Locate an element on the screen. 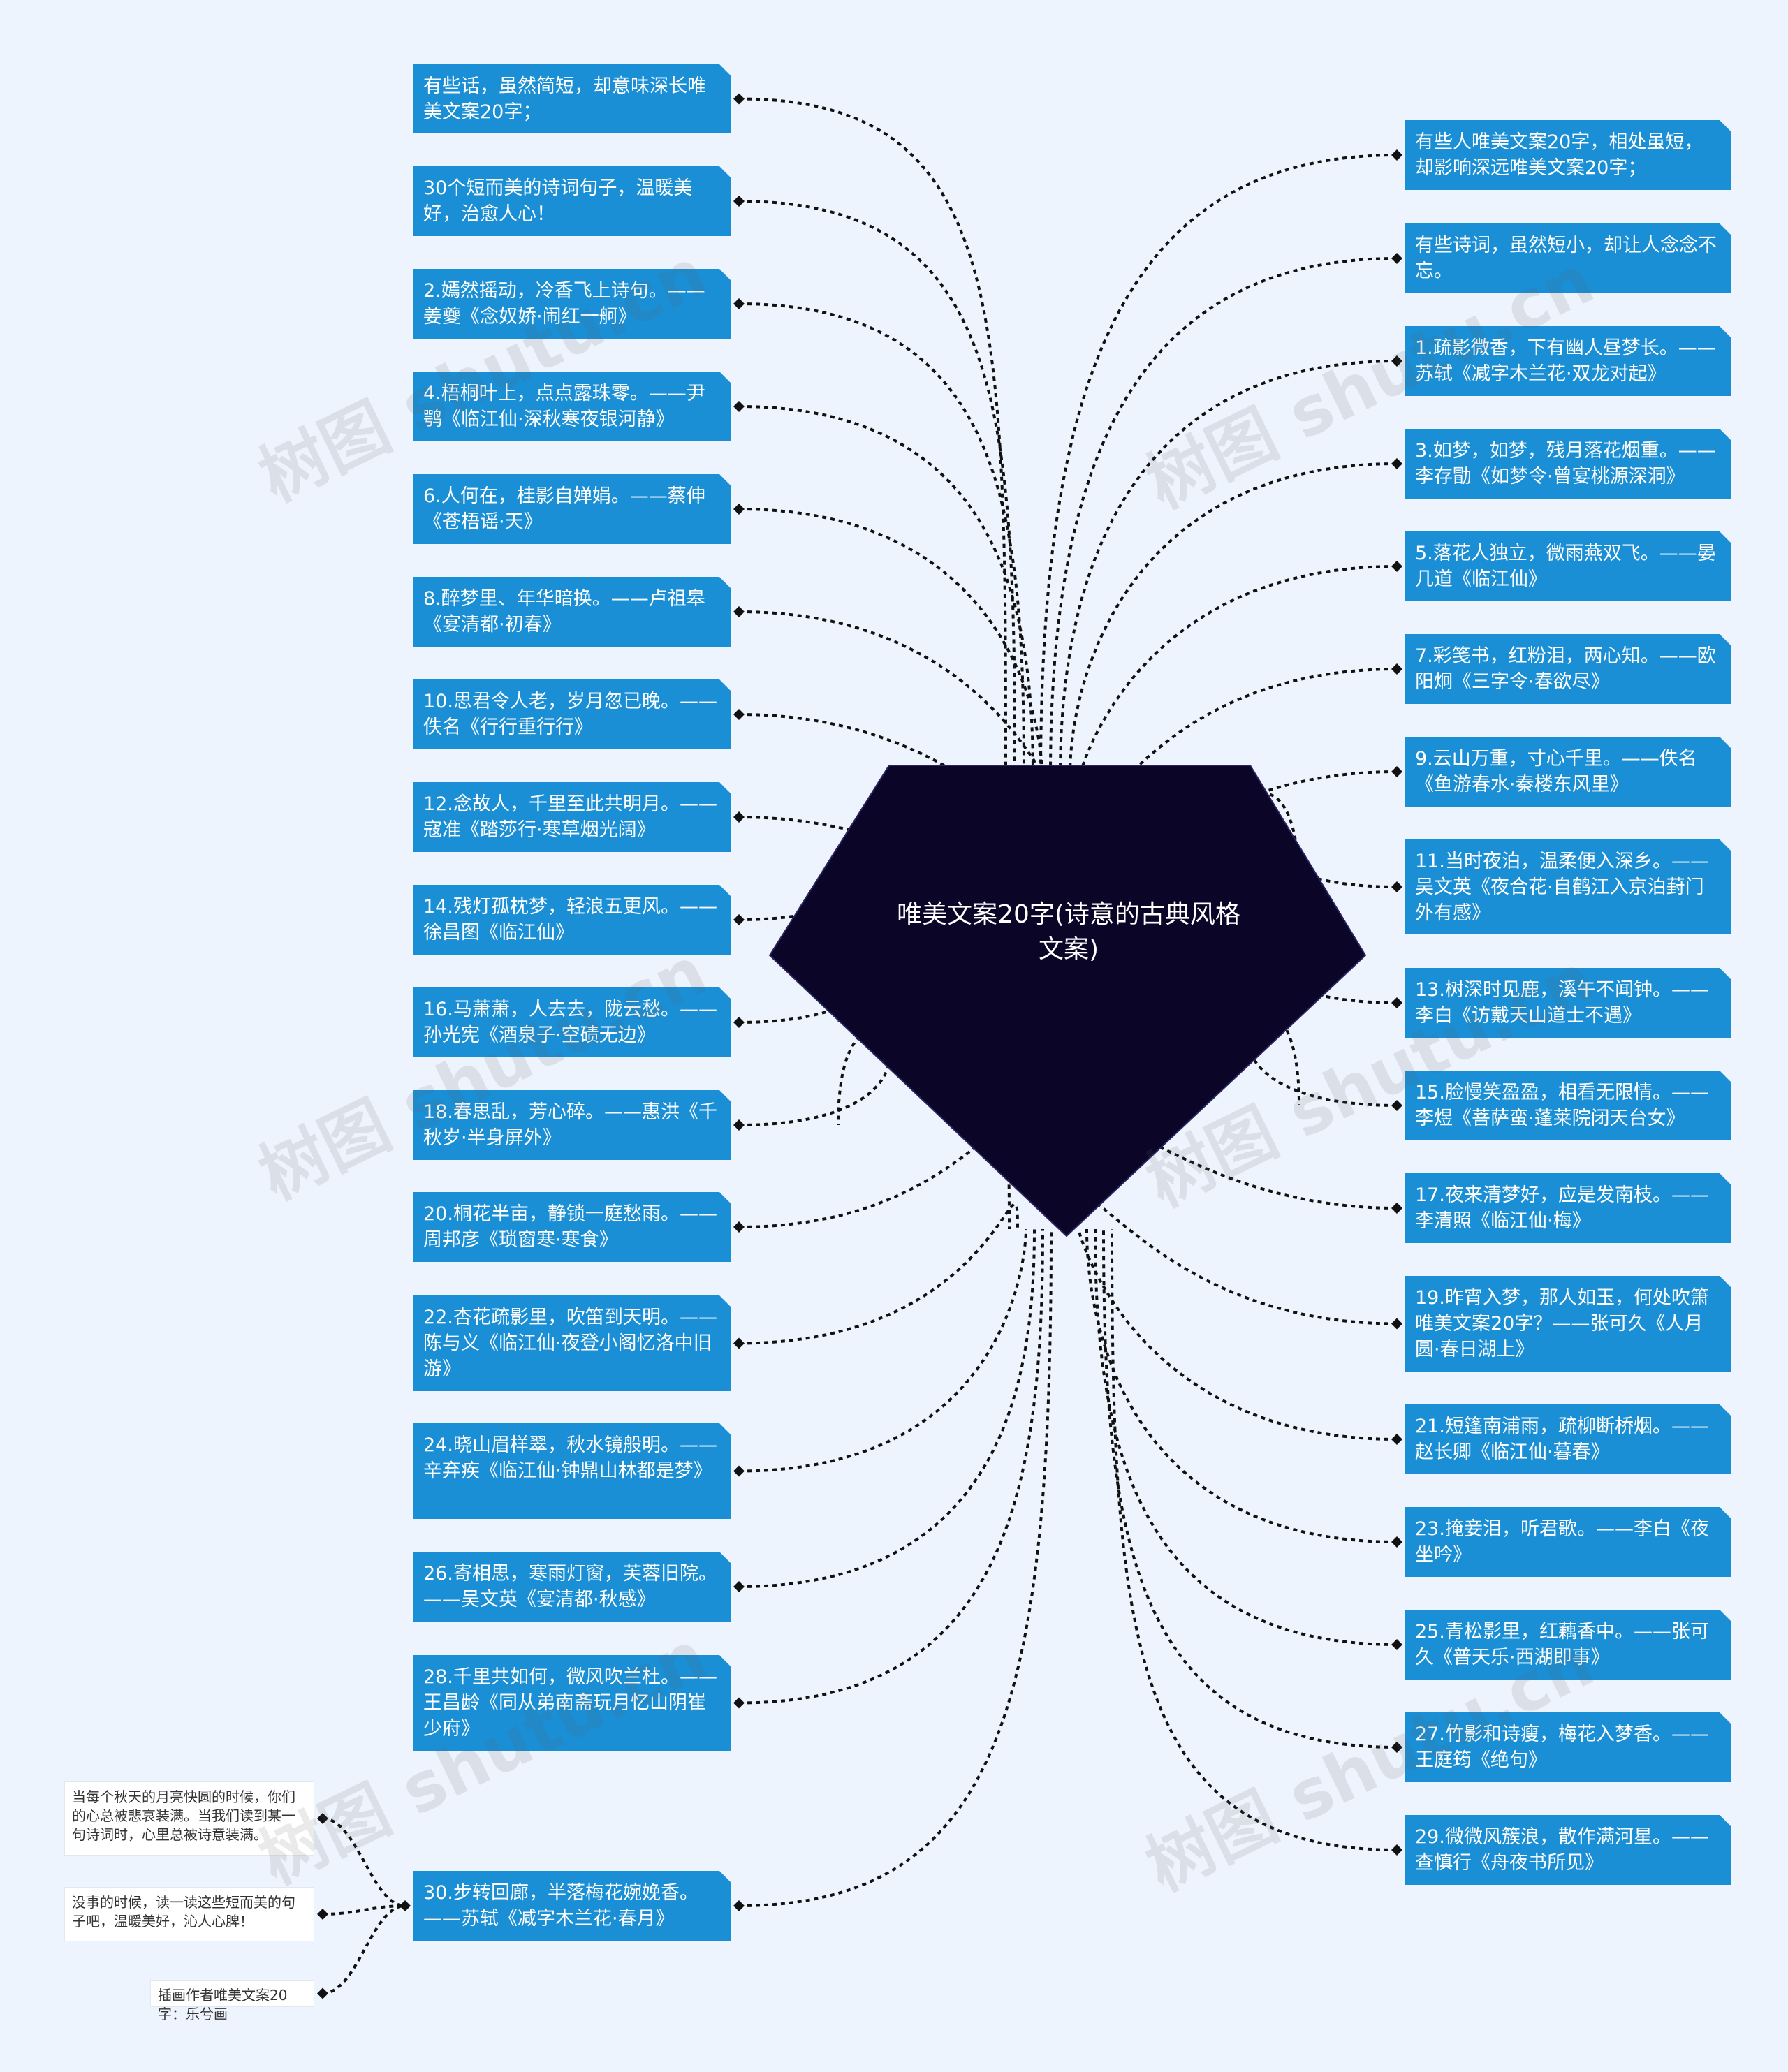  sub-note: 插画作者唯美文案20字：乐兮画 is located at coordinates (232, 2001).